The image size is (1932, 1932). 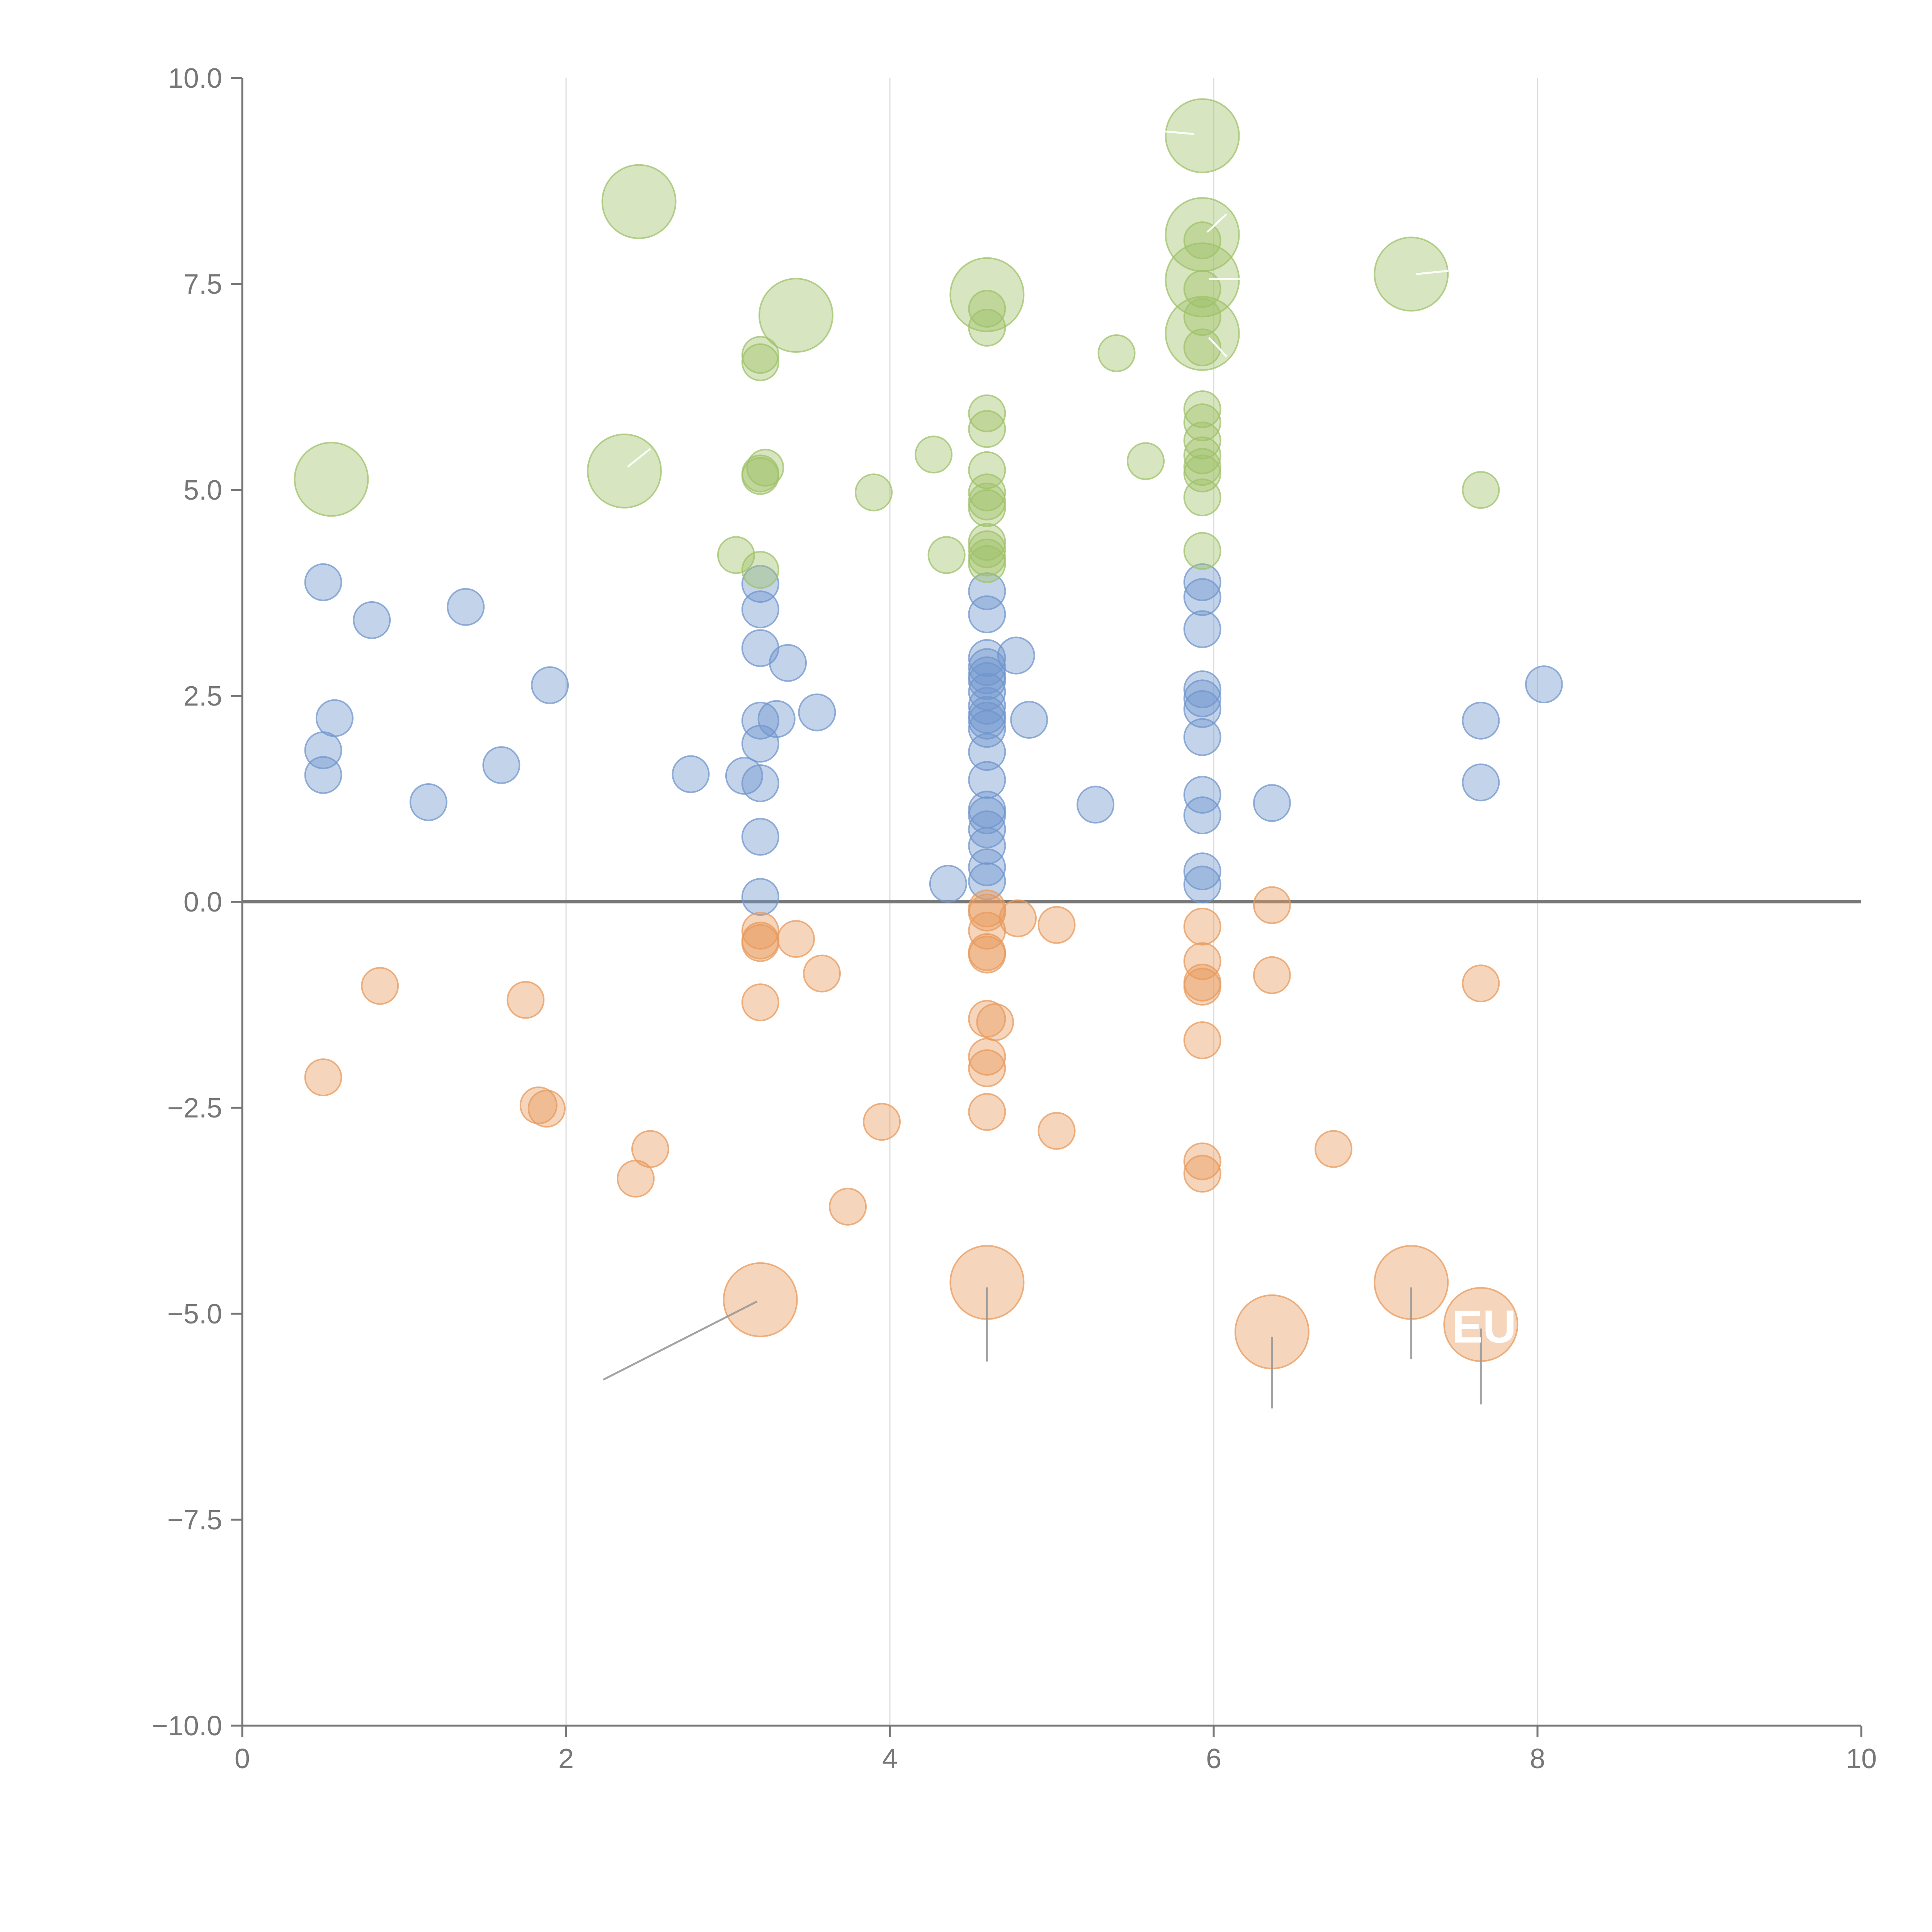 I want to click on y-tick-label: 10.0, so click(x=195, y=78).